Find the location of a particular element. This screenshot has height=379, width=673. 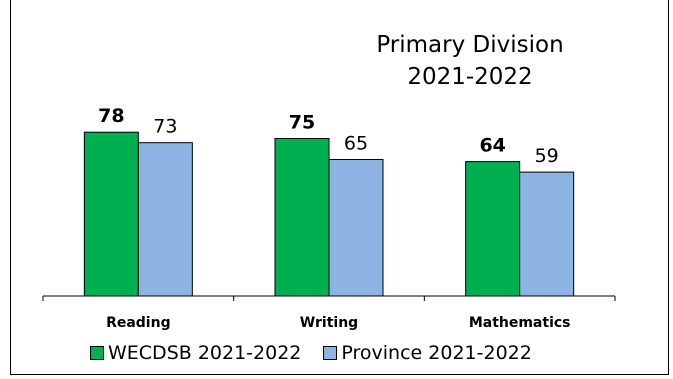

data-label-wecdsb-mathematics: 64 is located at coordinates (492, 146).